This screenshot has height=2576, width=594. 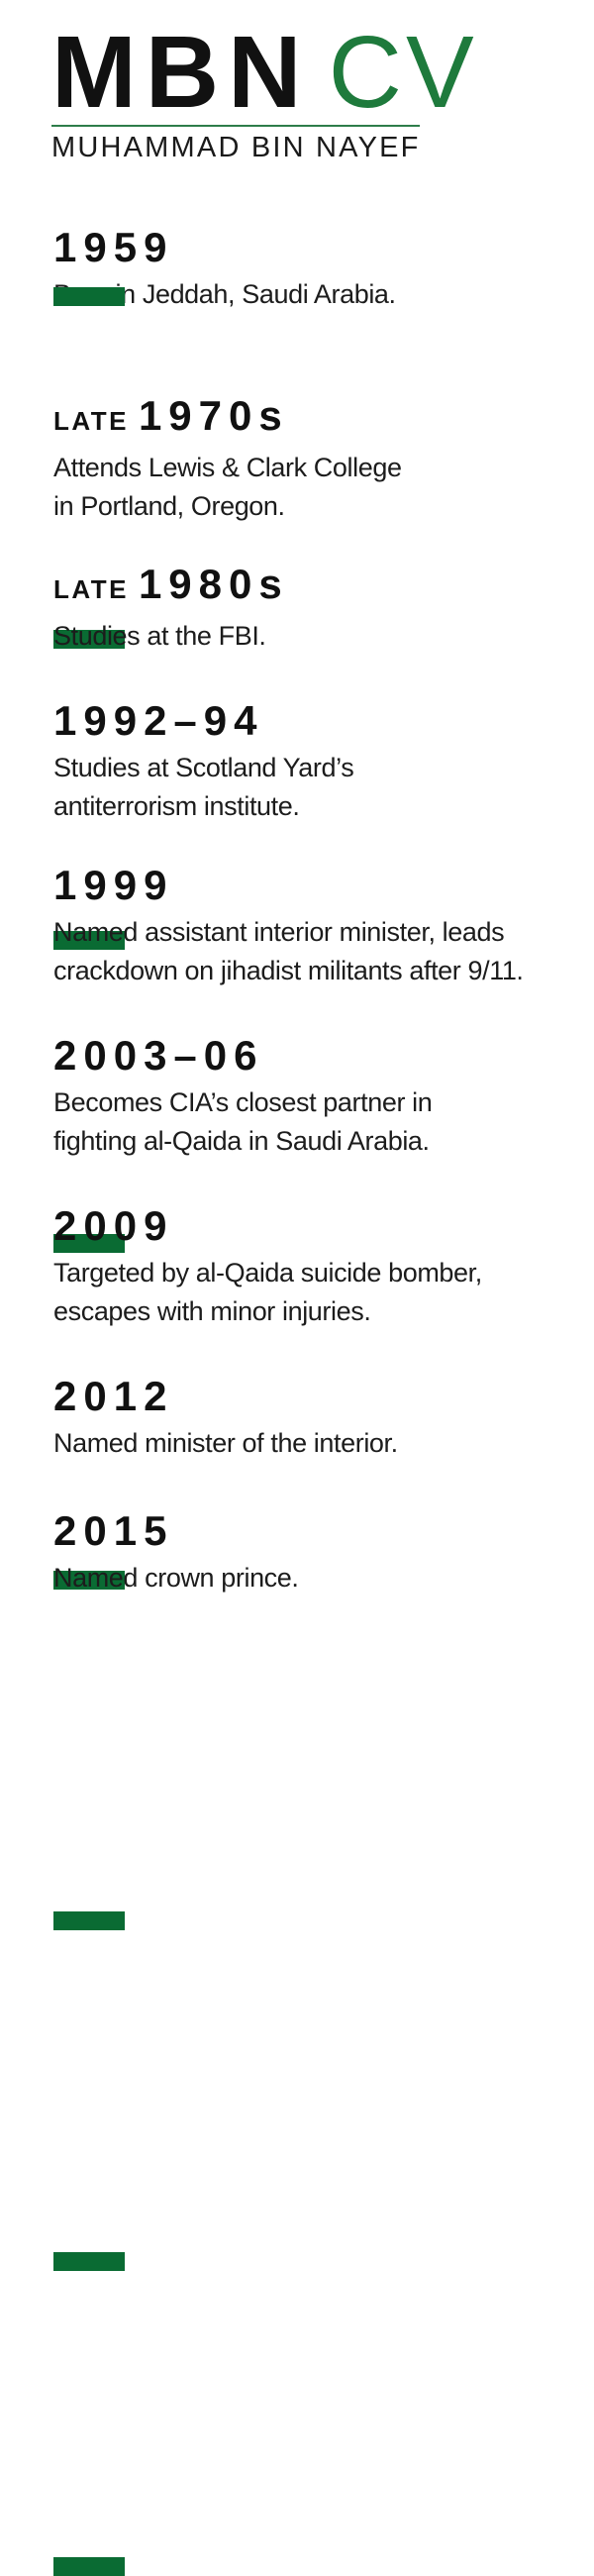 I want to click on description-line: Named minister of the interior., so click(x=226, y=1443).